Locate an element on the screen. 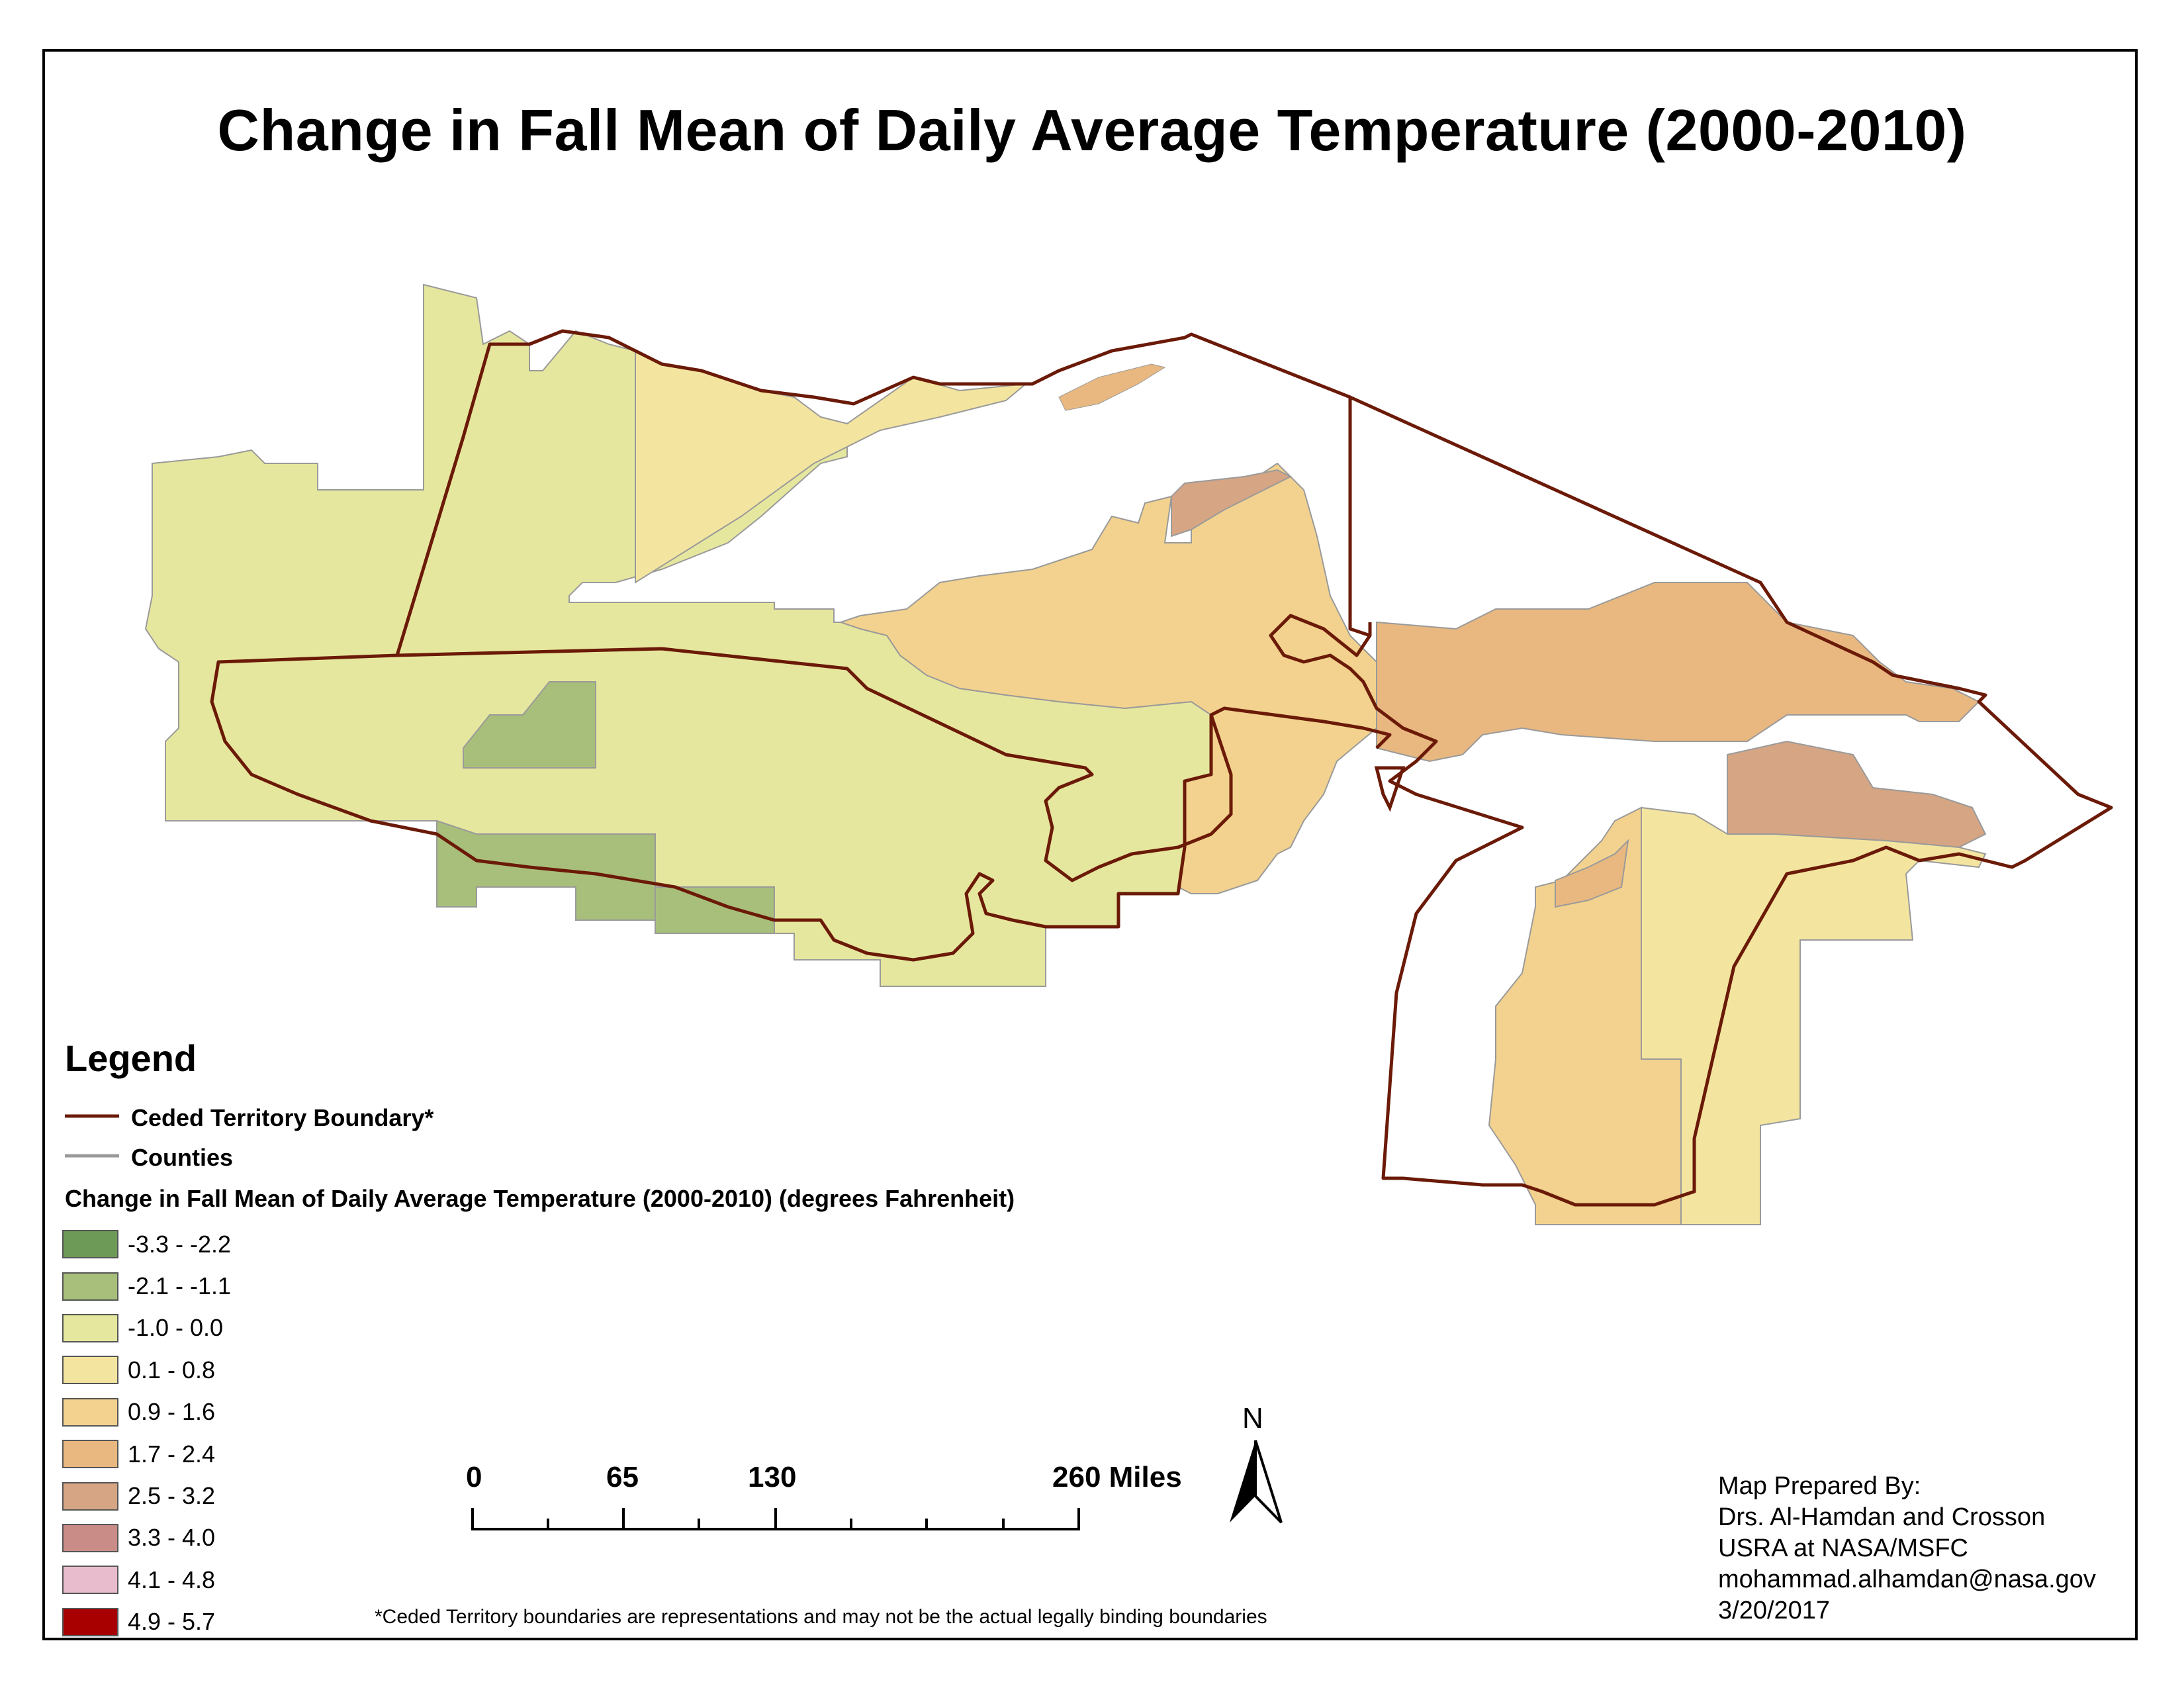 This screenshot has height=1688, width=2184. legend-class: -2.1 - -1.1 is located at coordinates (146, 1286).